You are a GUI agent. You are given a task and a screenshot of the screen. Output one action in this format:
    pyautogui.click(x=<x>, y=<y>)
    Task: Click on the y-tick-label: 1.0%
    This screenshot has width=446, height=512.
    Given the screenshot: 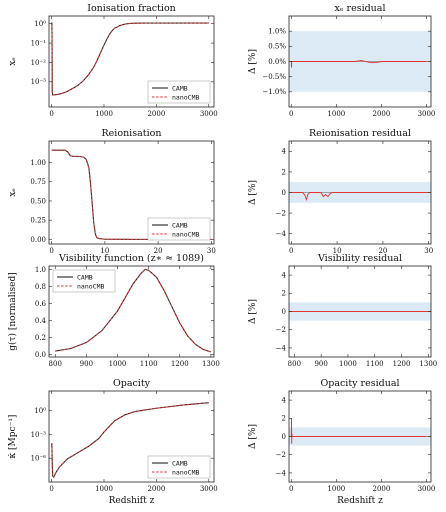 What is the action you would take?
    pyautogui.click(x=277, y=32)
    